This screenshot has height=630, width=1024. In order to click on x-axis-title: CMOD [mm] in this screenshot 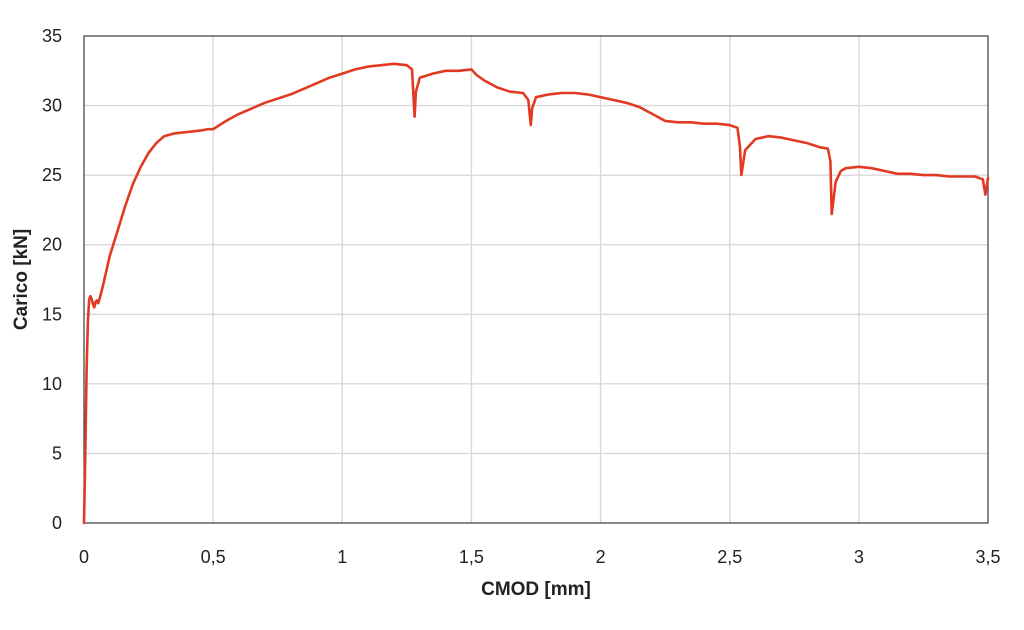, I will do `click(536, 589)`.